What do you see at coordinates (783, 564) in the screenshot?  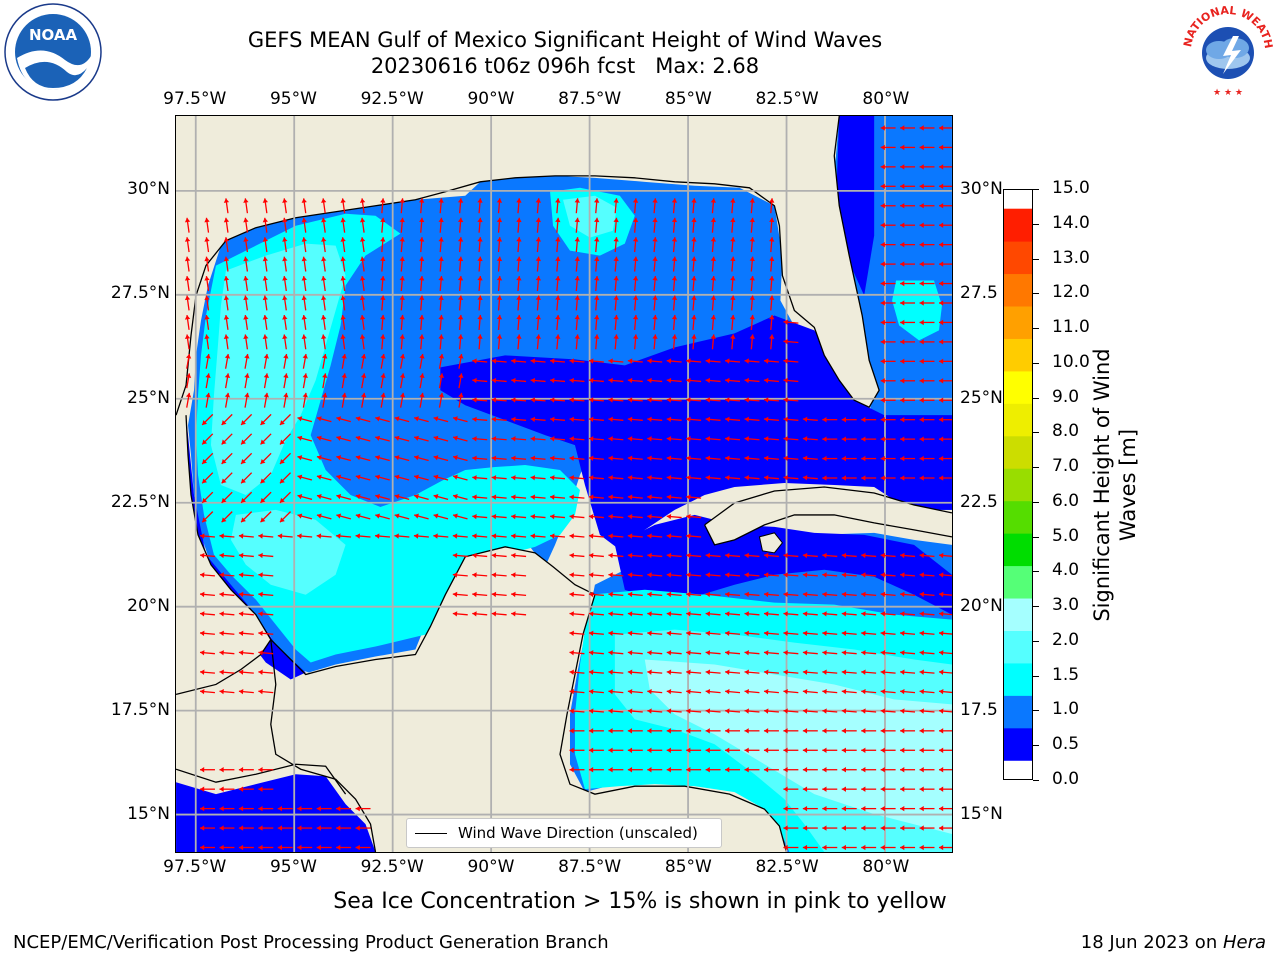 I see `low-wave-yucatan` at bounding box center [783, 564].